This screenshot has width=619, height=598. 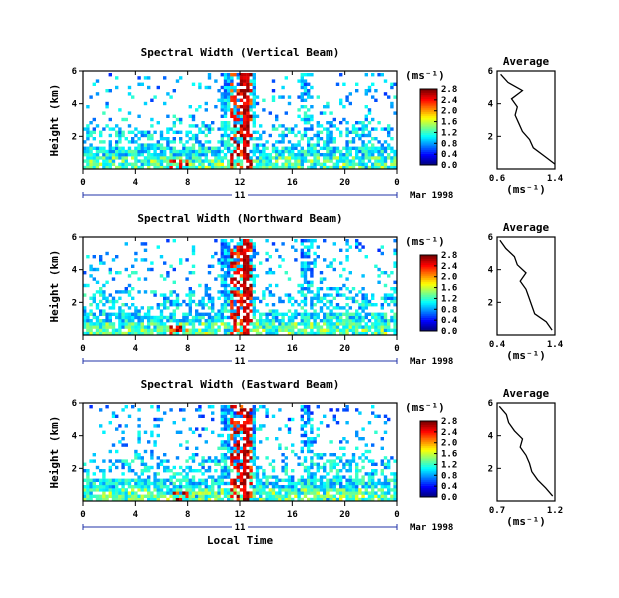 I want to click on x-tick-label: 16, so click(x=292, y=515).